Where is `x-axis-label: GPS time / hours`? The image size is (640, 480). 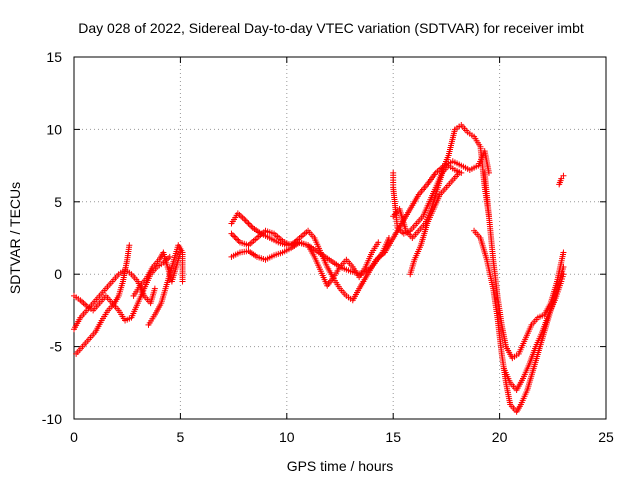 x-axis-label: GPS time / hours is located at coordinates (340, 466).